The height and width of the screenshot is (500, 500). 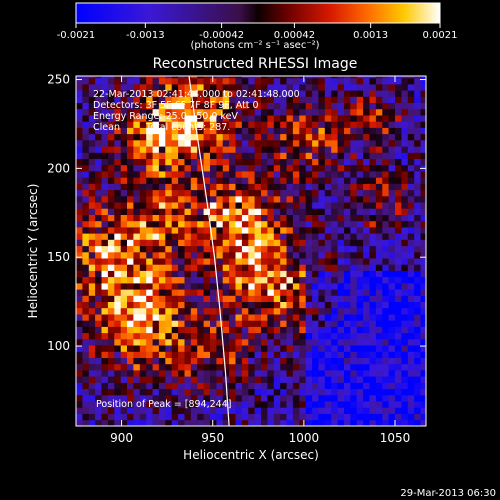 What do you see at coordinates (448, 493) in the screenshot?
I see `footer-date: 29-Mar-2013 06:30` at bounding box center [448, 493].